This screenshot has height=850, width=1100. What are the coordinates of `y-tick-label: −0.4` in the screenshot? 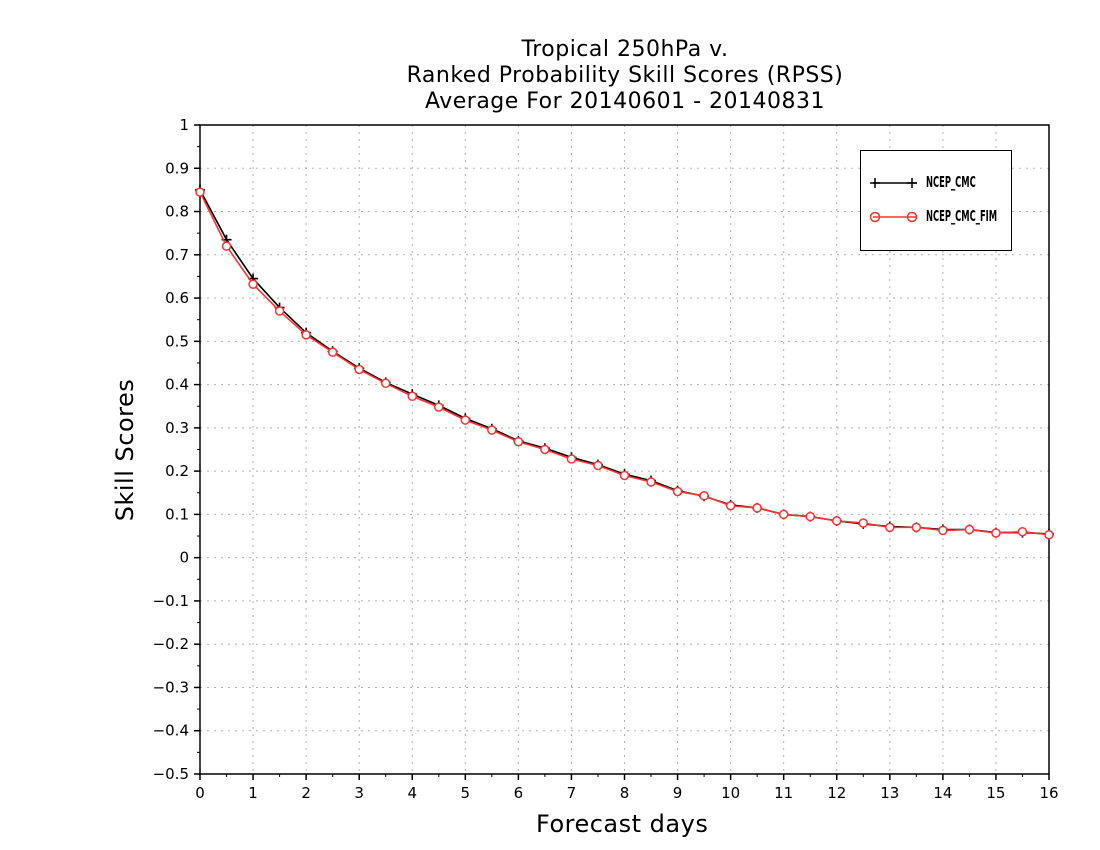 It's located at (171, 731).